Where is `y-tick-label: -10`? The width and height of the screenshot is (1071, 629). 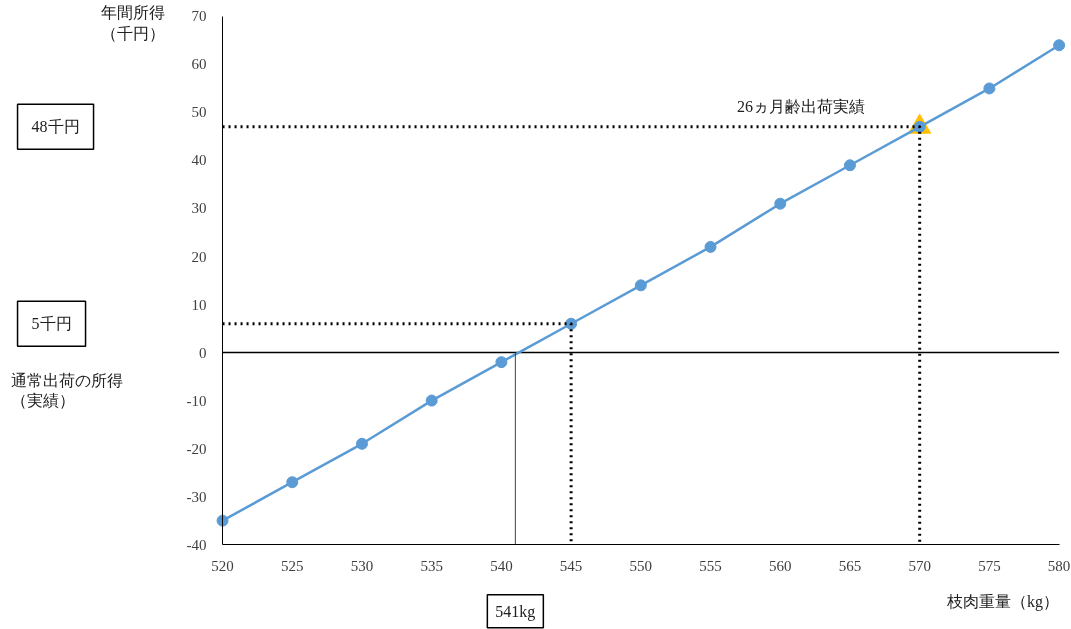
y-tick-label: -10 is located at coordinates (196, 400).